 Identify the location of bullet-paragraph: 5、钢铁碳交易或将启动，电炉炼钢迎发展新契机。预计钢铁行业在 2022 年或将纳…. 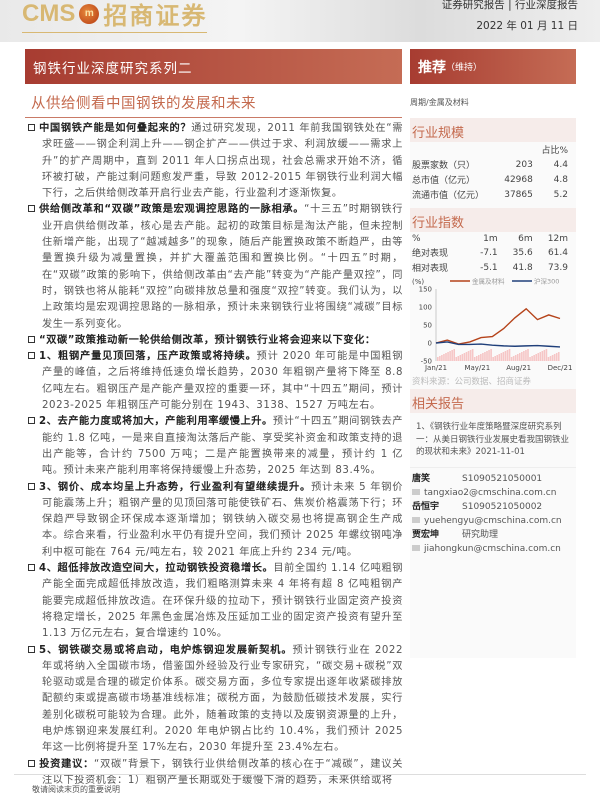
(215, 700).